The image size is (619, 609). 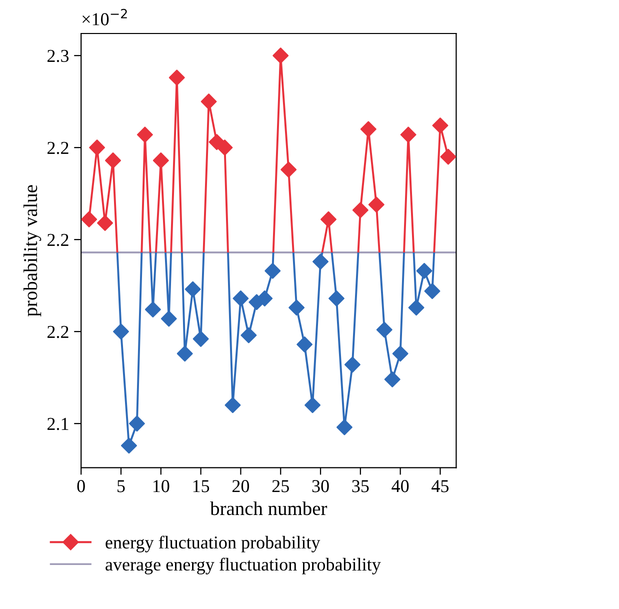 What do you see at coordinates (400, 486) in the screenshot?
I see `x-tick-label: 40` at bounding box center [400, 486].